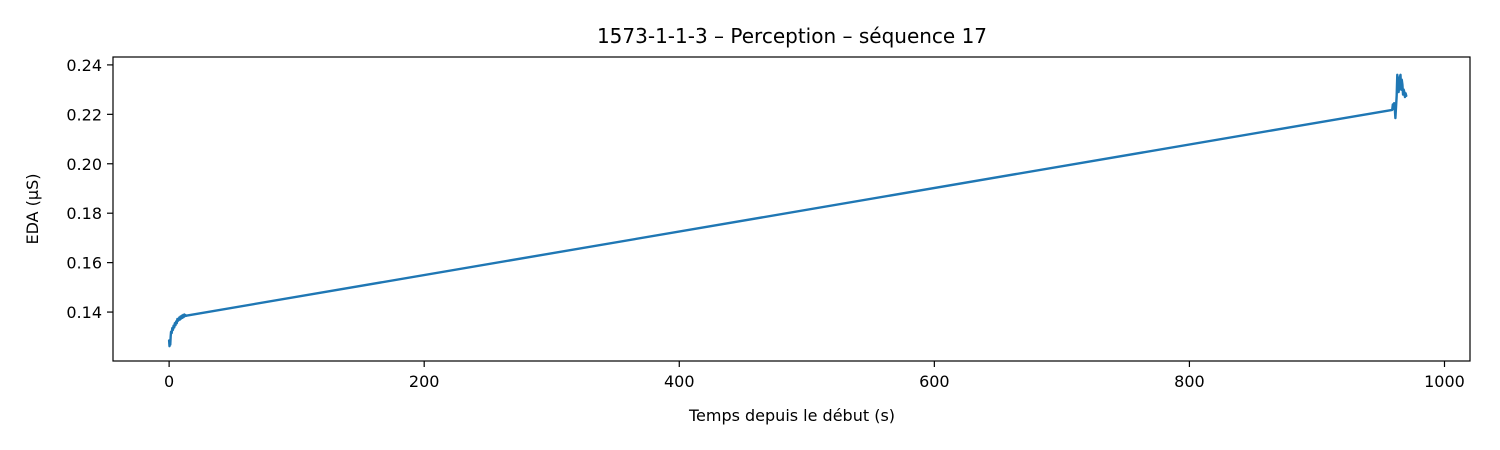 The height and width of the screenshot is (450, 1500). I want to click on x-tick-label: 400, so click(679, 381).